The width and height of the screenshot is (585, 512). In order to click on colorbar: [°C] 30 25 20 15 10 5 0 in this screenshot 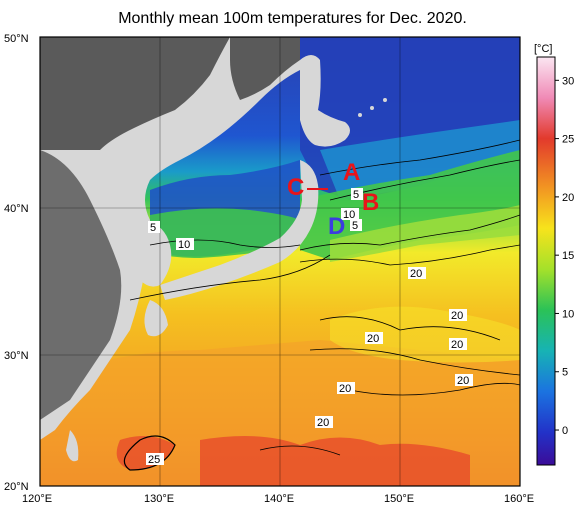, I will do `click(554, 254)`.